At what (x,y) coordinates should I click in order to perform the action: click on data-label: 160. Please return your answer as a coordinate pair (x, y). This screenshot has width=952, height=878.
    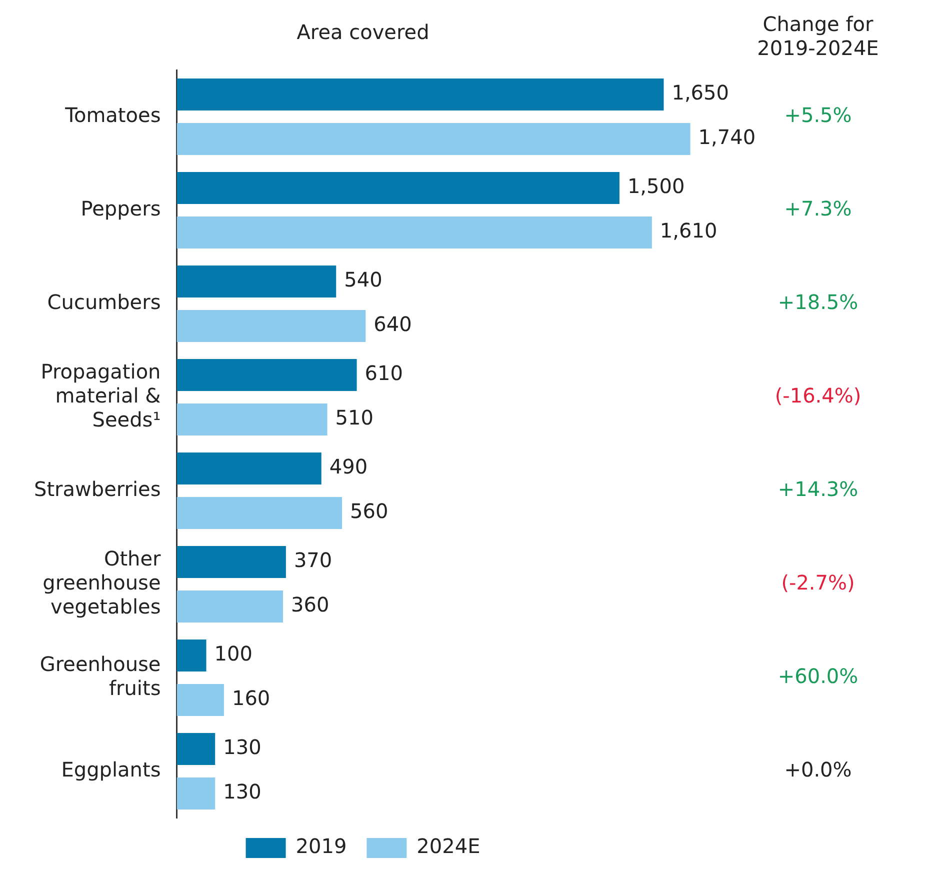
    Looking at the image, I should click on (251, 698).